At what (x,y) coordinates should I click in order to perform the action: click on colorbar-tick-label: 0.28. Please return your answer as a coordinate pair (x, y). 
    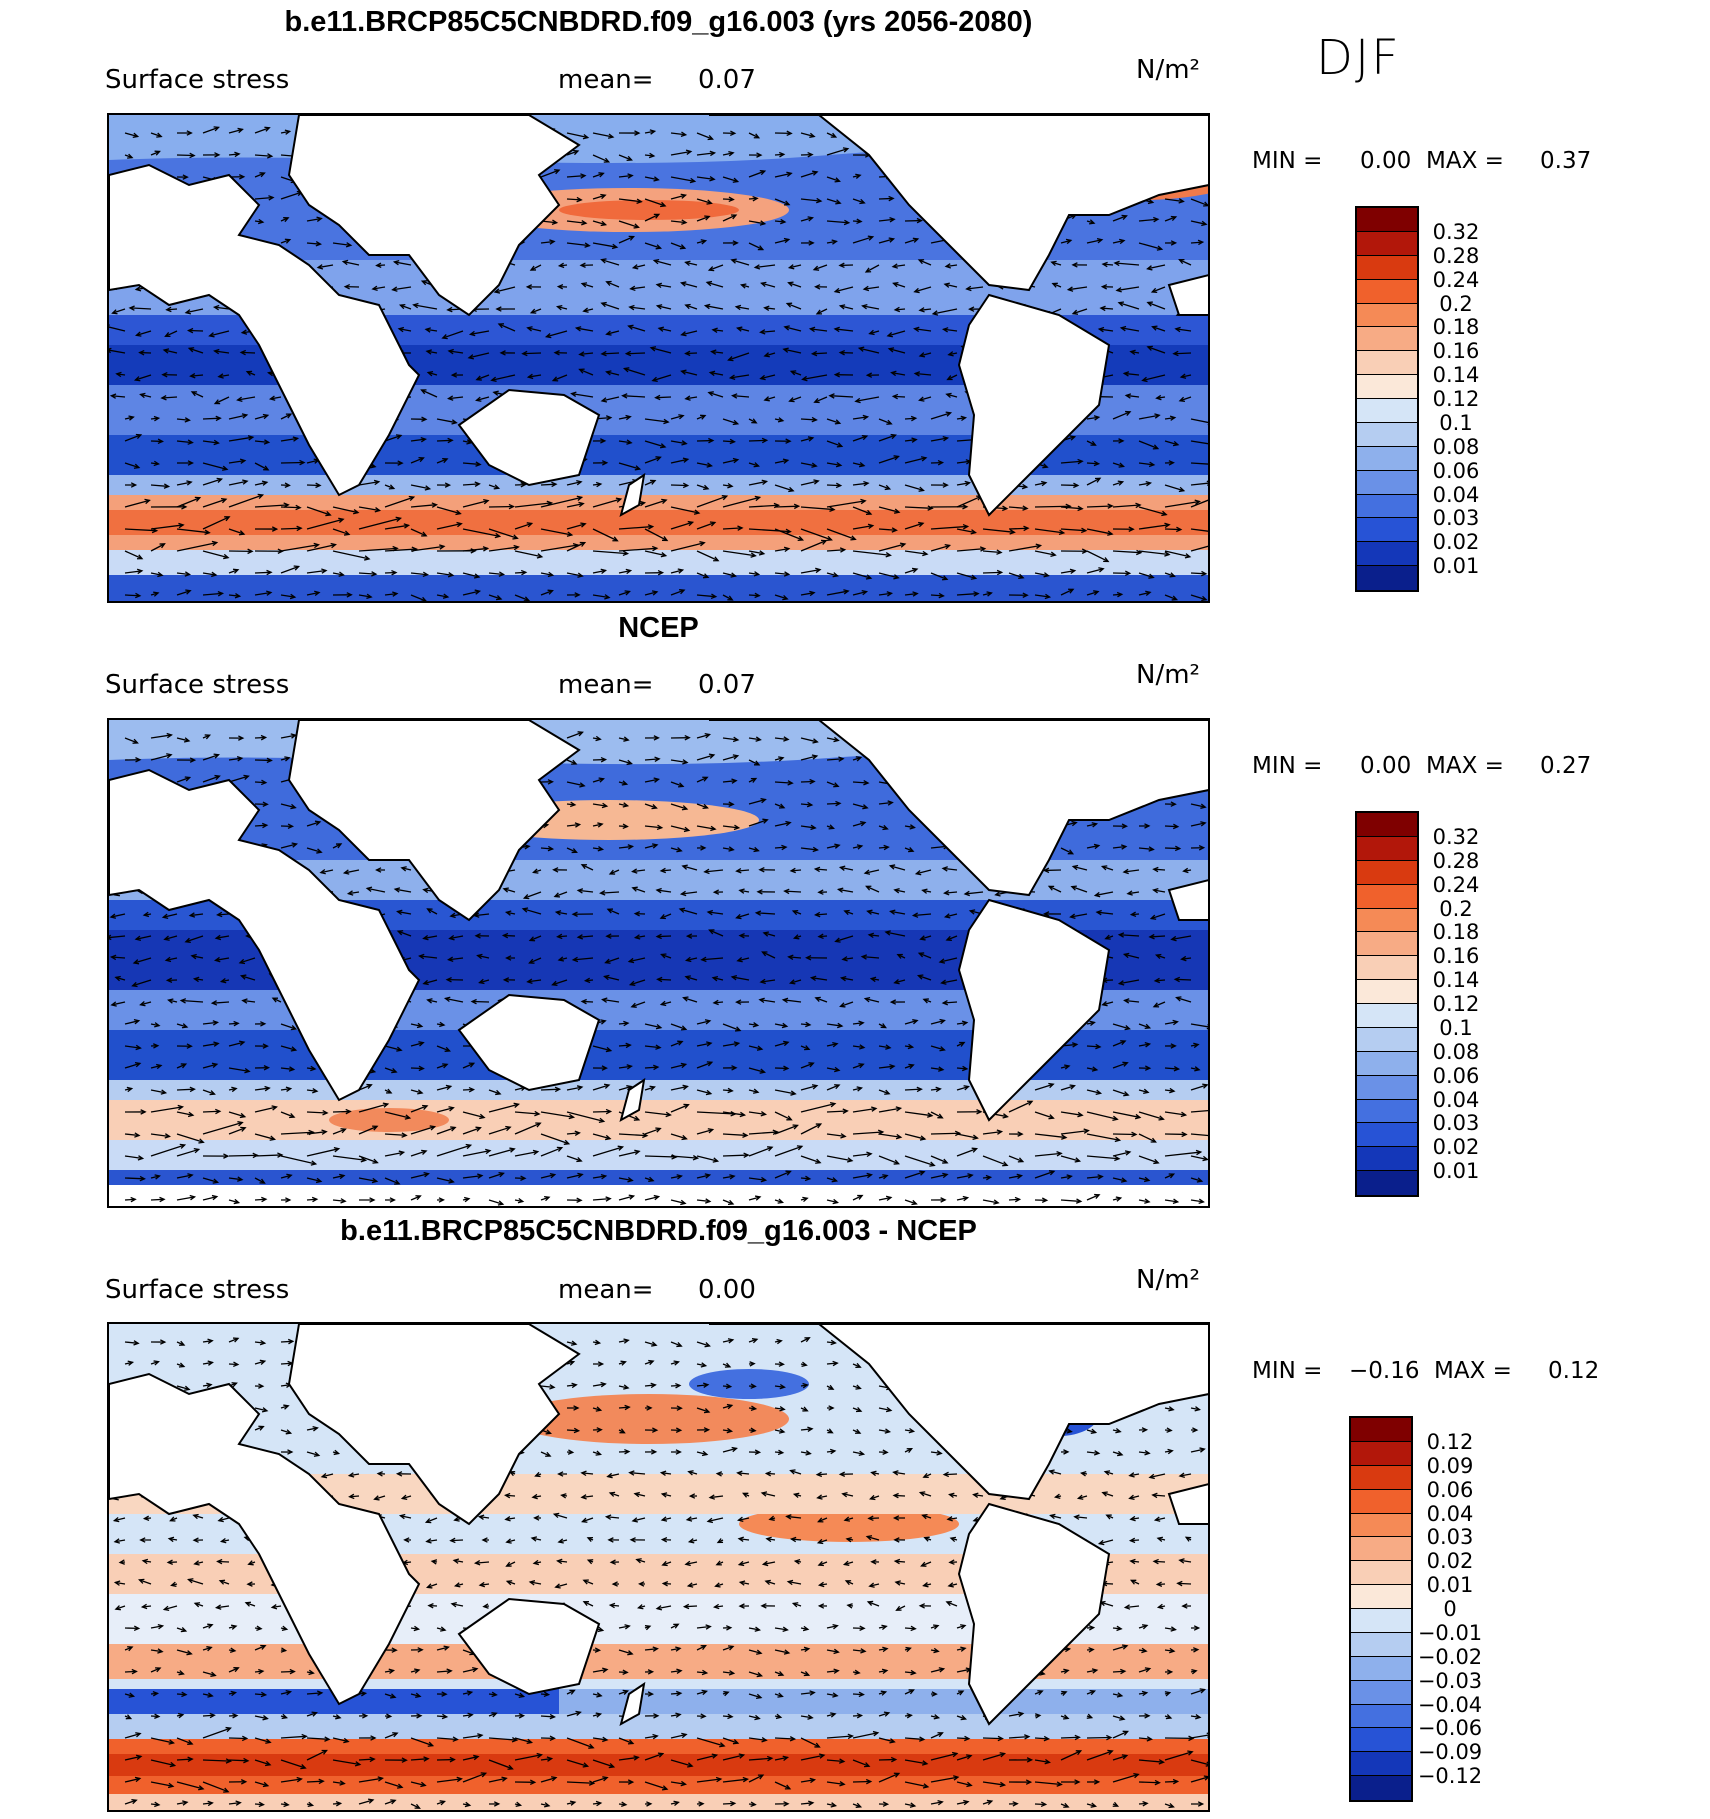
    Looking at the image, I should click on (1456, 860).